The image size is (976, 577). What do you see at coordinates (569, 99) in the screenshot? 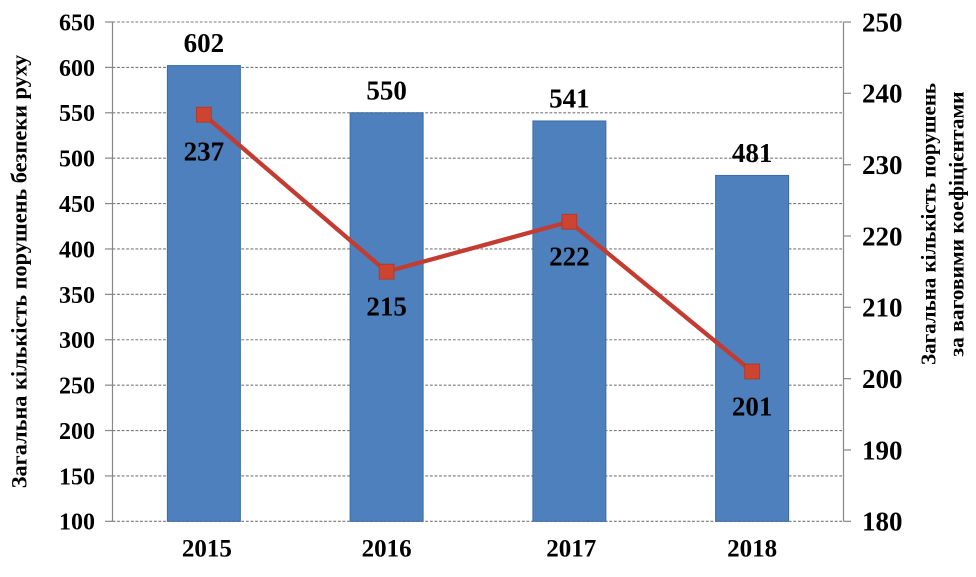
I see `svg-text: 541` at bounding box center [569, 99].